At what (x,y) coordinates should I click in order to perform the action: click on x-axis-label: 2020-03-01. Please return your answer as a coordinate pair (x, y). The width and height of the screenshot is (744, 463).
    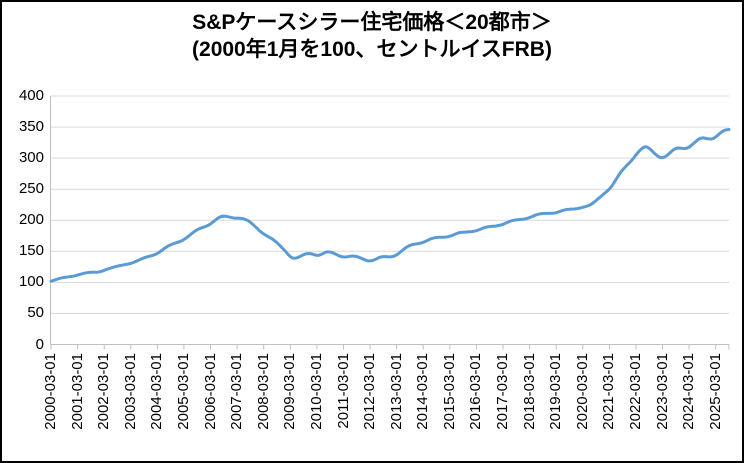
    Looking at the image, I should click on (582, 391).